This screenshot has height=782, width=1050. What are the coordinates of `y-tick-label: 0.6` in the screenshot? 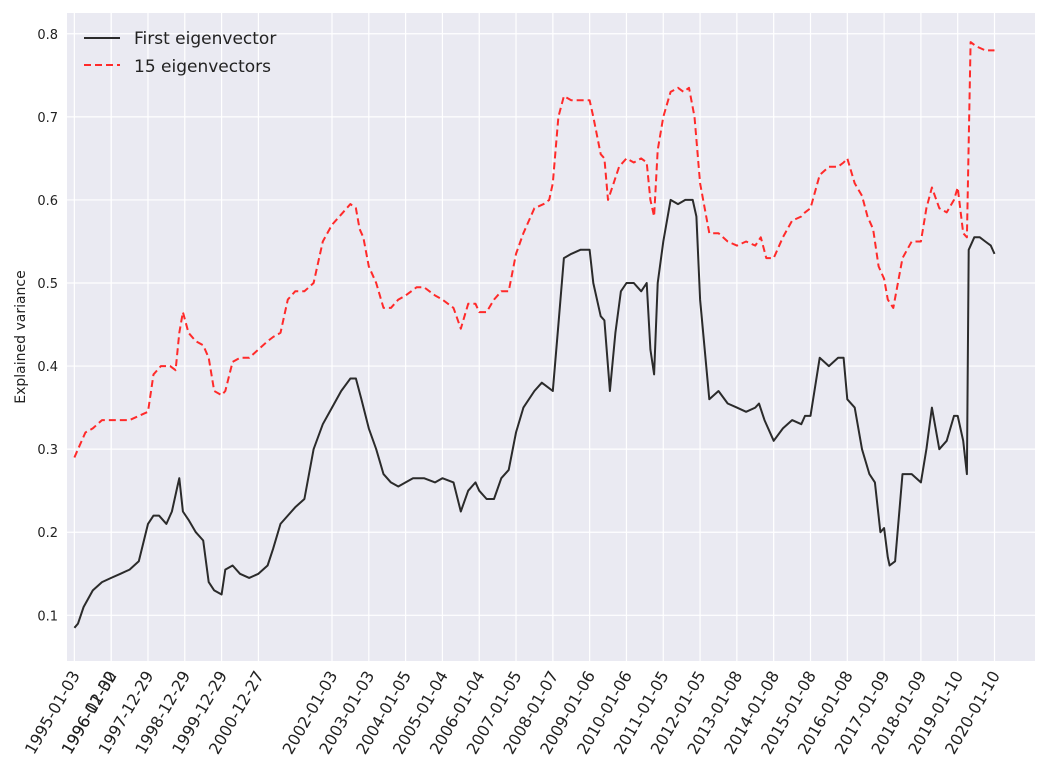 It's located at (47, 201).